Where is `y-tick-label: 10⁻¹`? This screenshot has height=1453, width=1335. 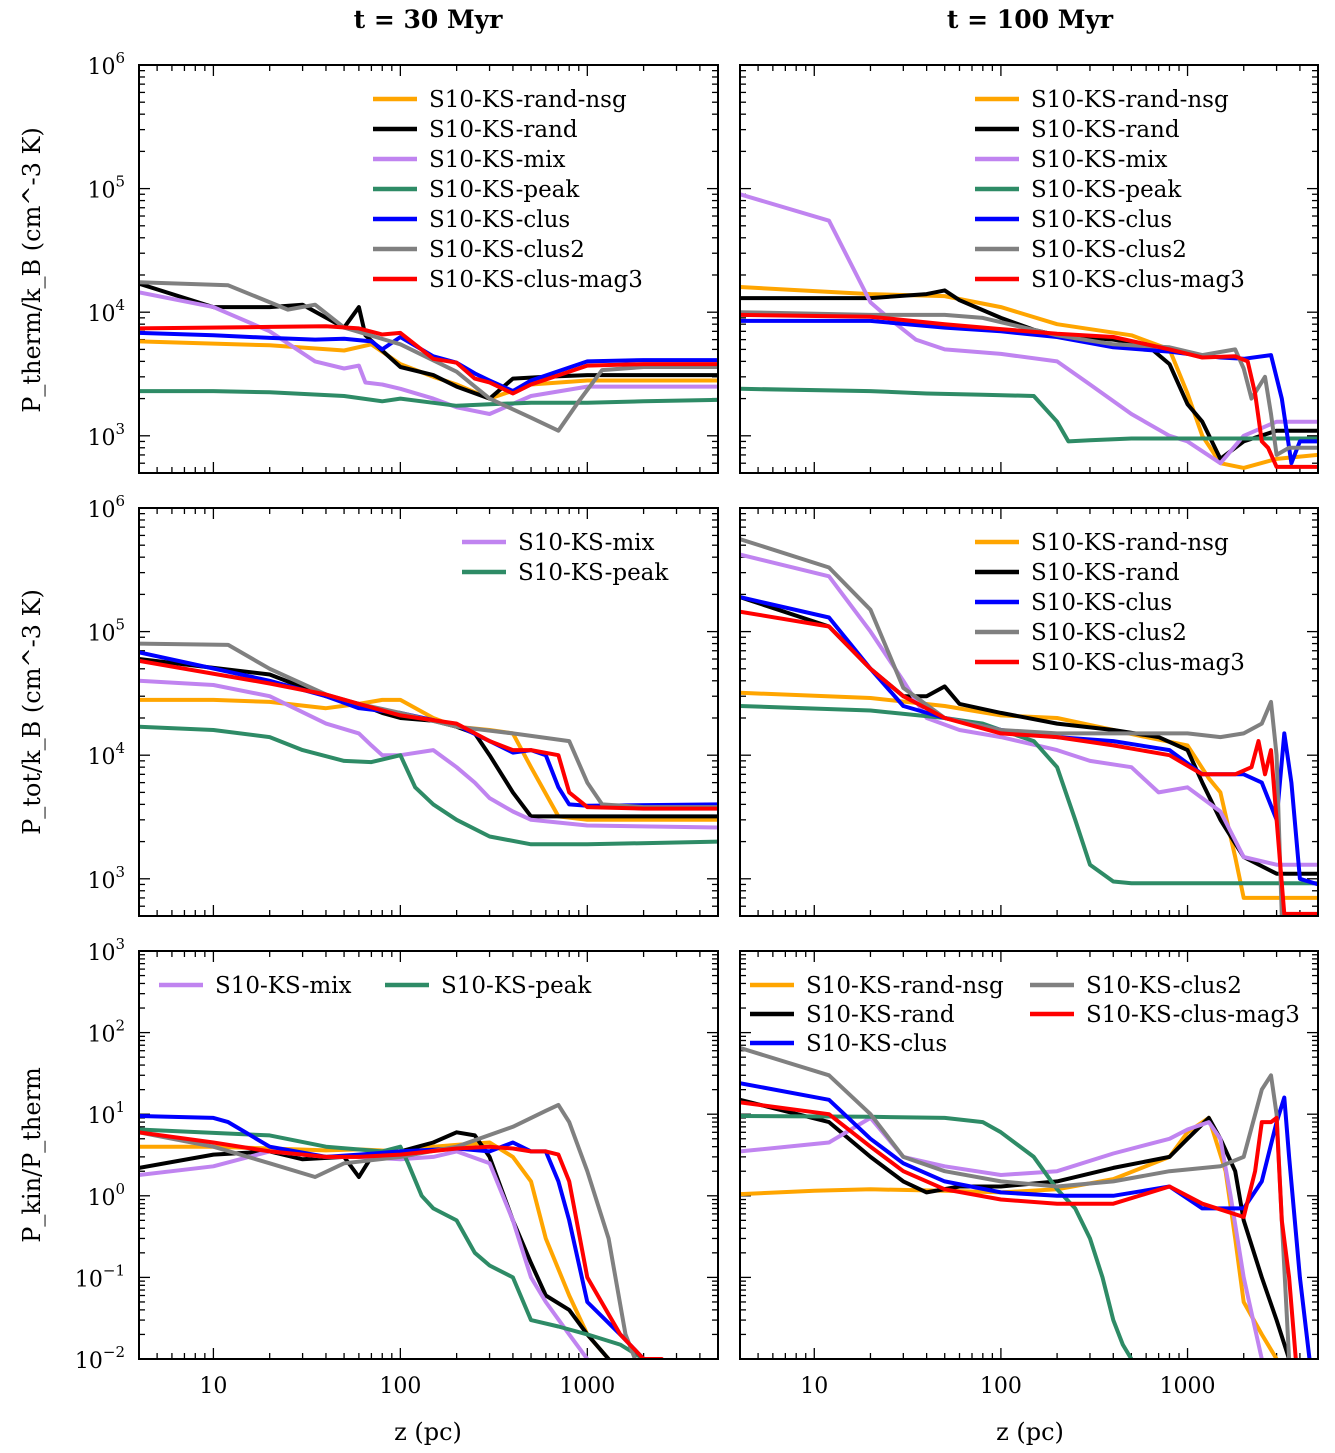
y-tick-label: 10⁻¹ is located at coordinates (100, 1276).